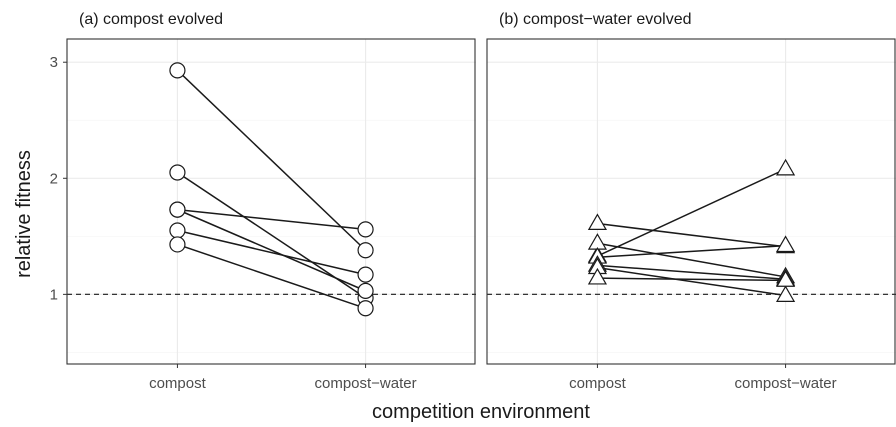 This screenshot has height=427, width=896. Describe the element at coordinates (24, 214) in the screenshot. I see `y-axis-title: relative fitness` at that location.